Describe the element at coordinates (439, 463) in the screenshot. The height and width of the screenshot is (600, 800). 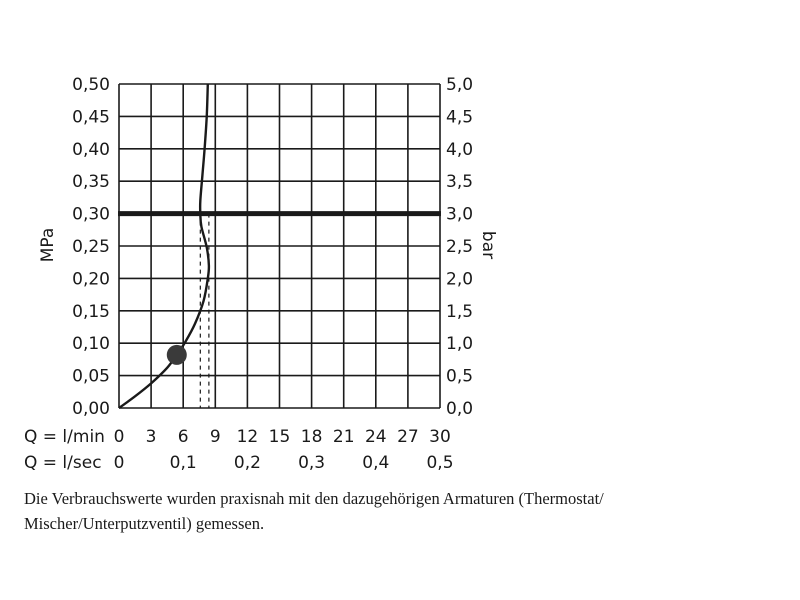
I see `x-tick-label-lsec: 0,5` at that location.